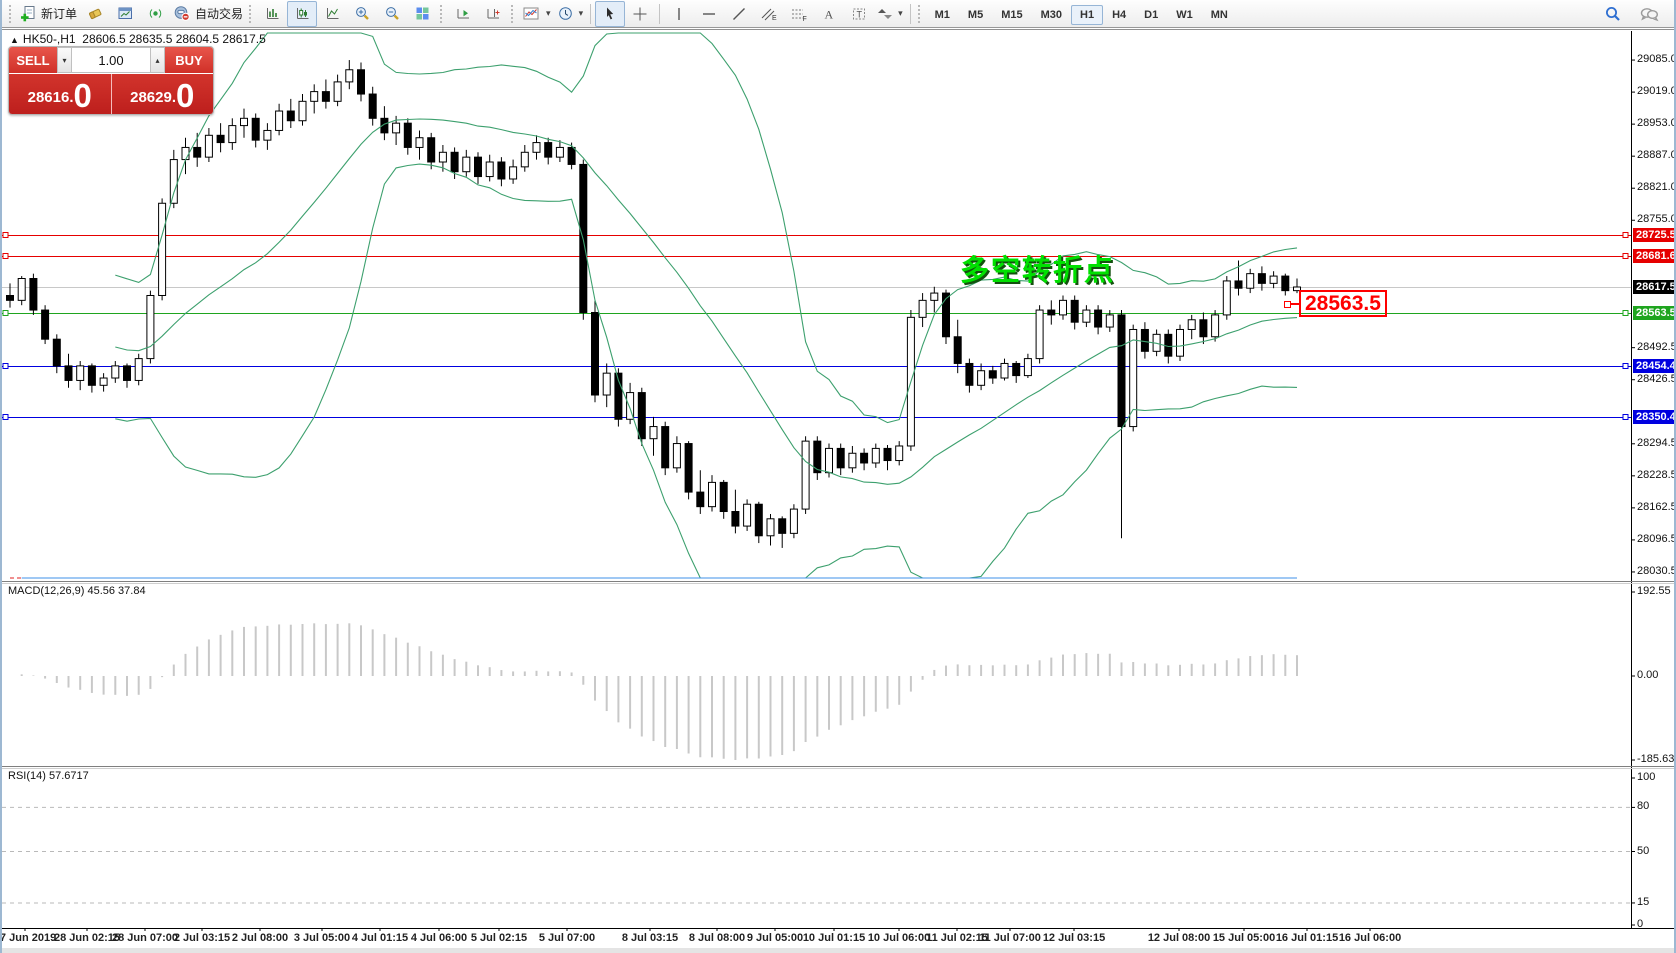 The width and height of the screenshot is (1676, 953). I want to click on rsi-scale-label: 100, so click(1646, 777).